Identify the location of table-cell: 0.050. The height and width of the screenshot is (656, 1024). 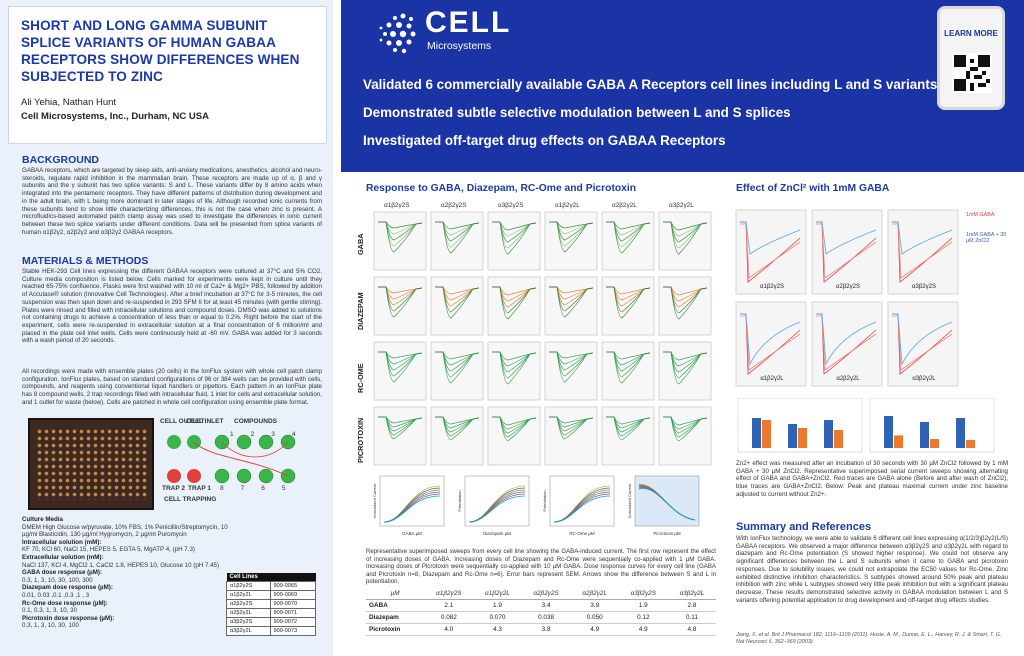
(594, 617).